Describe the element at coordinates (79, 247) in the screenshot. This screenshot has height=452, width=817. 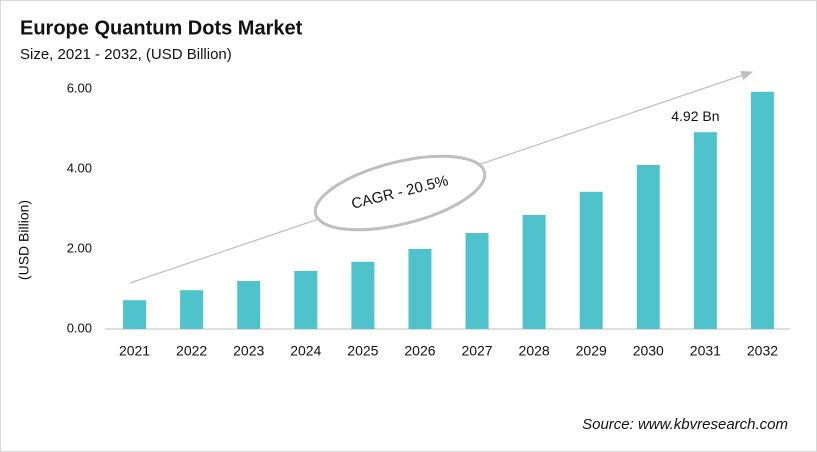
I see `y-tick-label: 2.00` at that location.